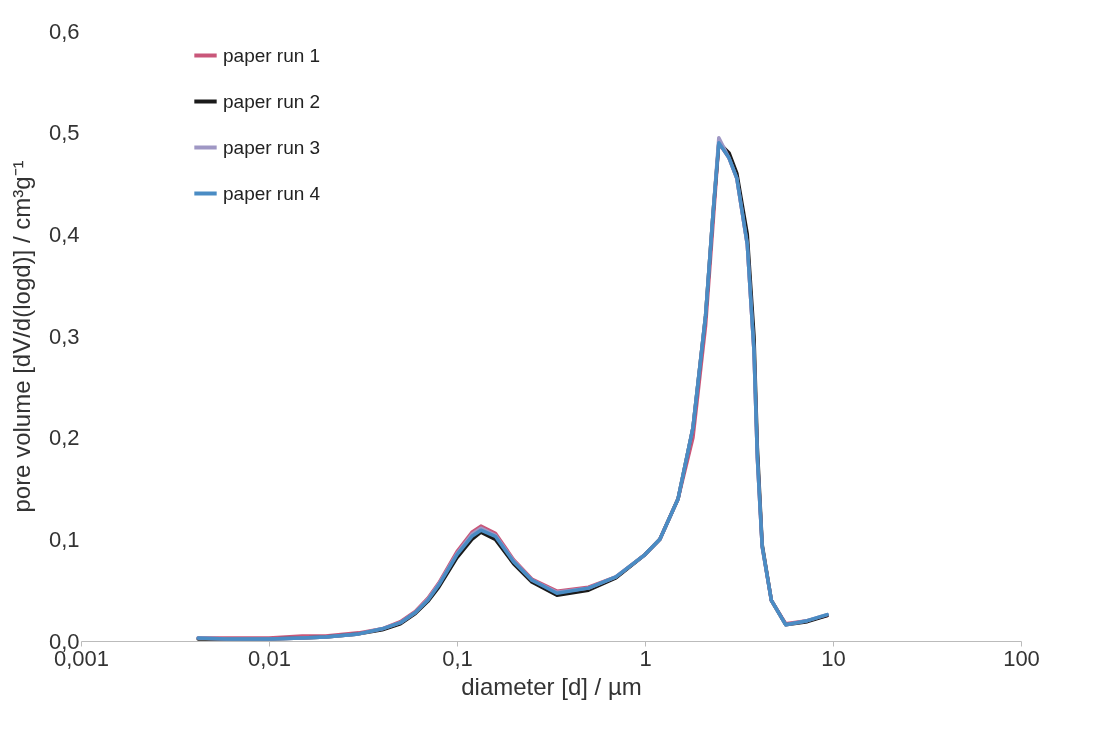  What do you see at coordinates (64, 133) in the screenshot?
I see `y-tick-label: 0,5` at bounding box center [64, 133].